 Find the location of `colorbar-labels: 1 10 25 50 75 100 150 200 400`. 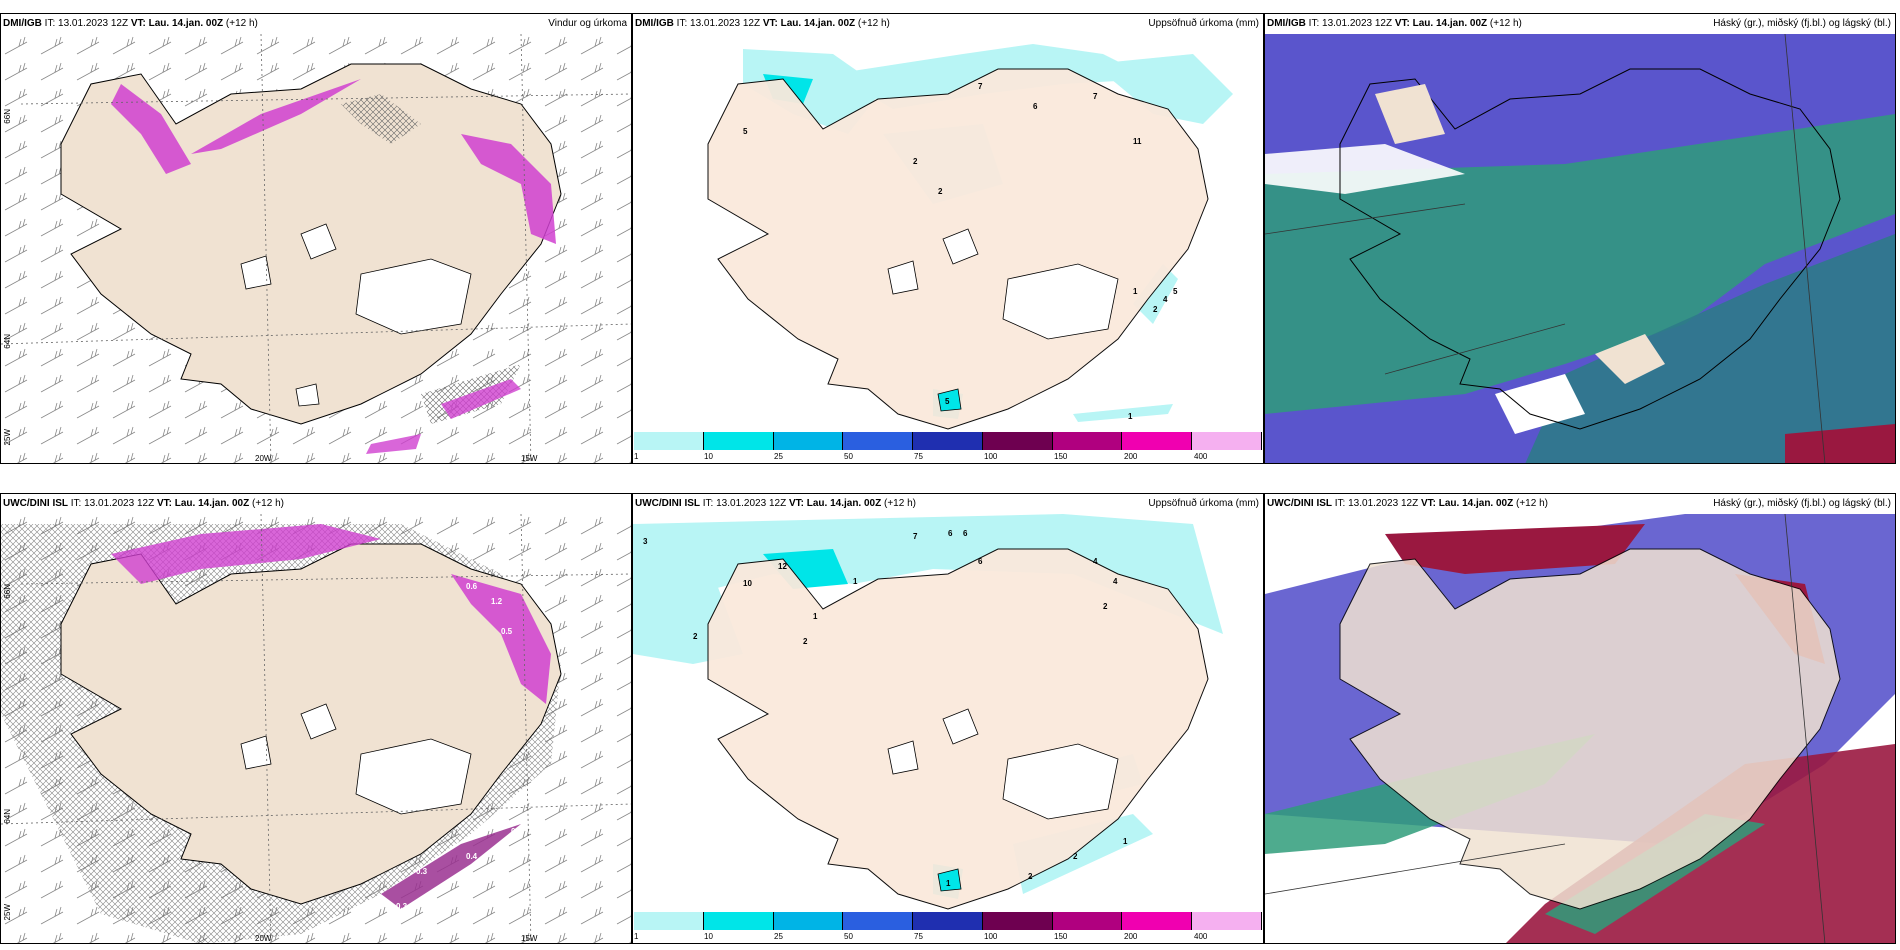

colorbar-labels: 1 10 25 50 75 100 150 200 400 is located at coordinates (948, 457).